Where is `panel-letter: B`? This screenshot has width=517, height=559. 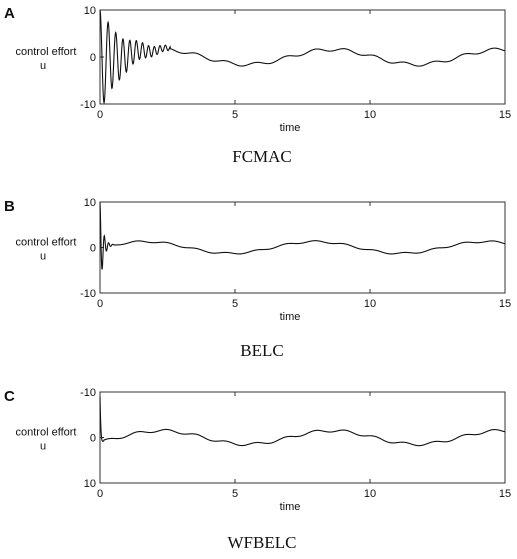
panel-letter: B is located at coordinates (9, 206).